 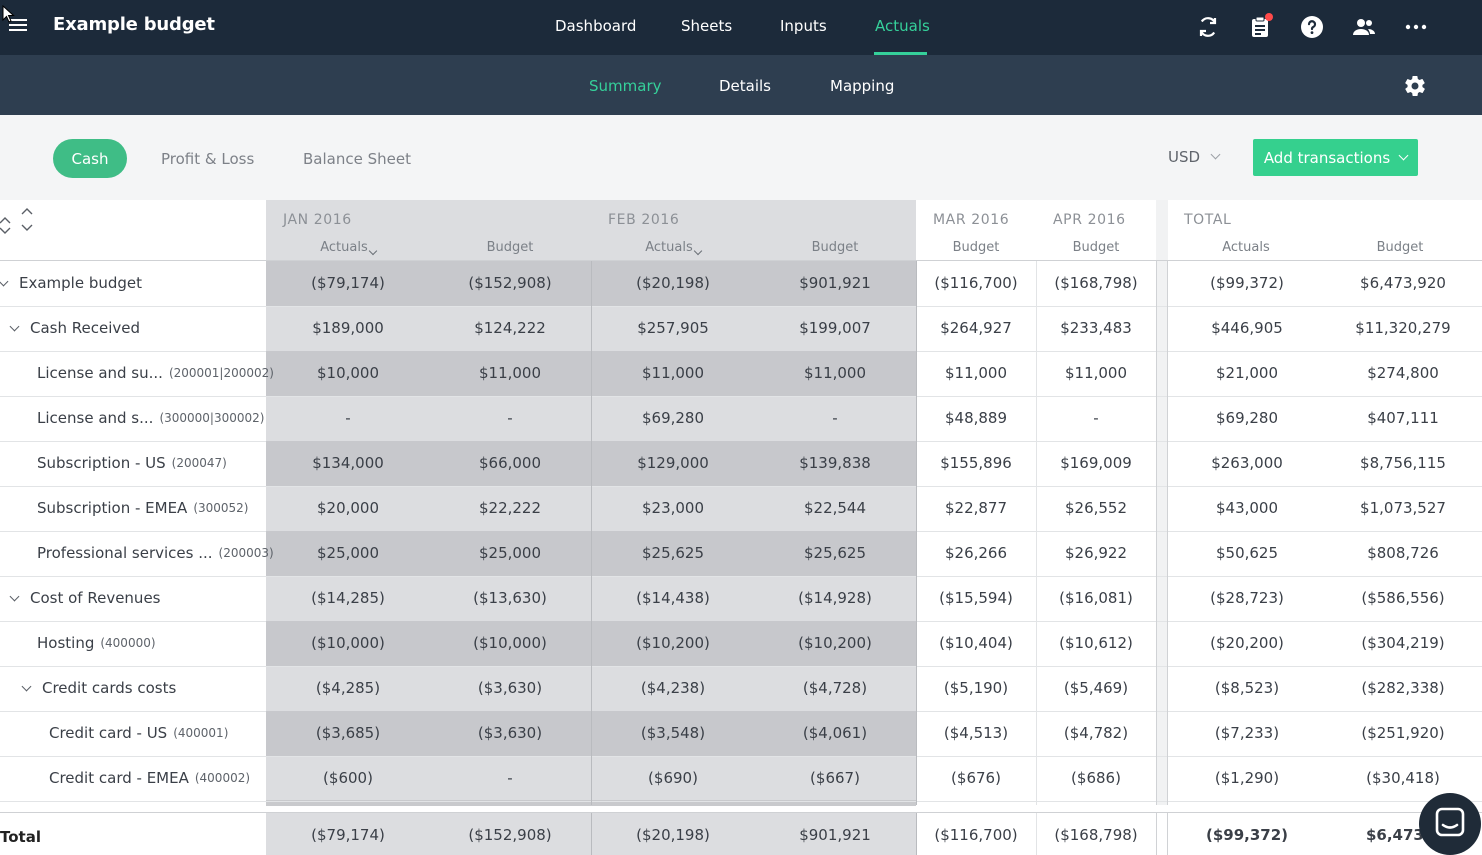 What do you see at coordinates (976, 733) in the screenshot?
I see `table-cell: ($4,513)` at bounding box center [976, 733].